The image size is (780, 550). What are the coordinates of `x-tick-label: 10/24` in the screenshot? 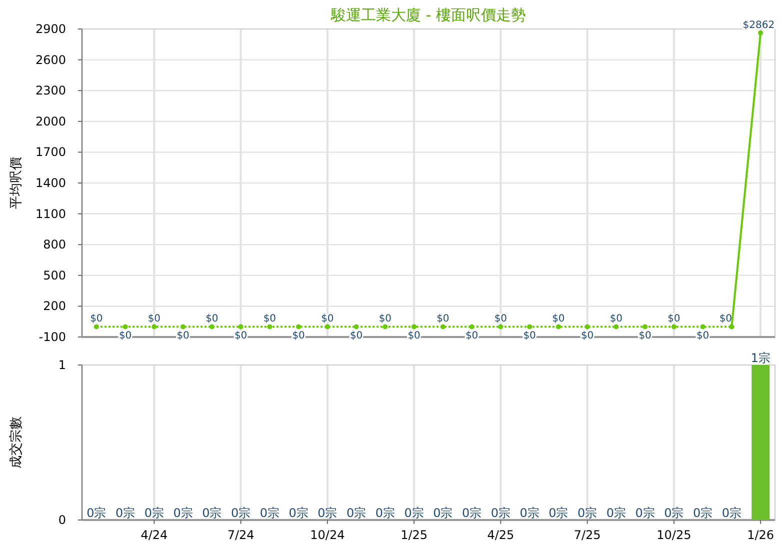 It's located at (327, 535).